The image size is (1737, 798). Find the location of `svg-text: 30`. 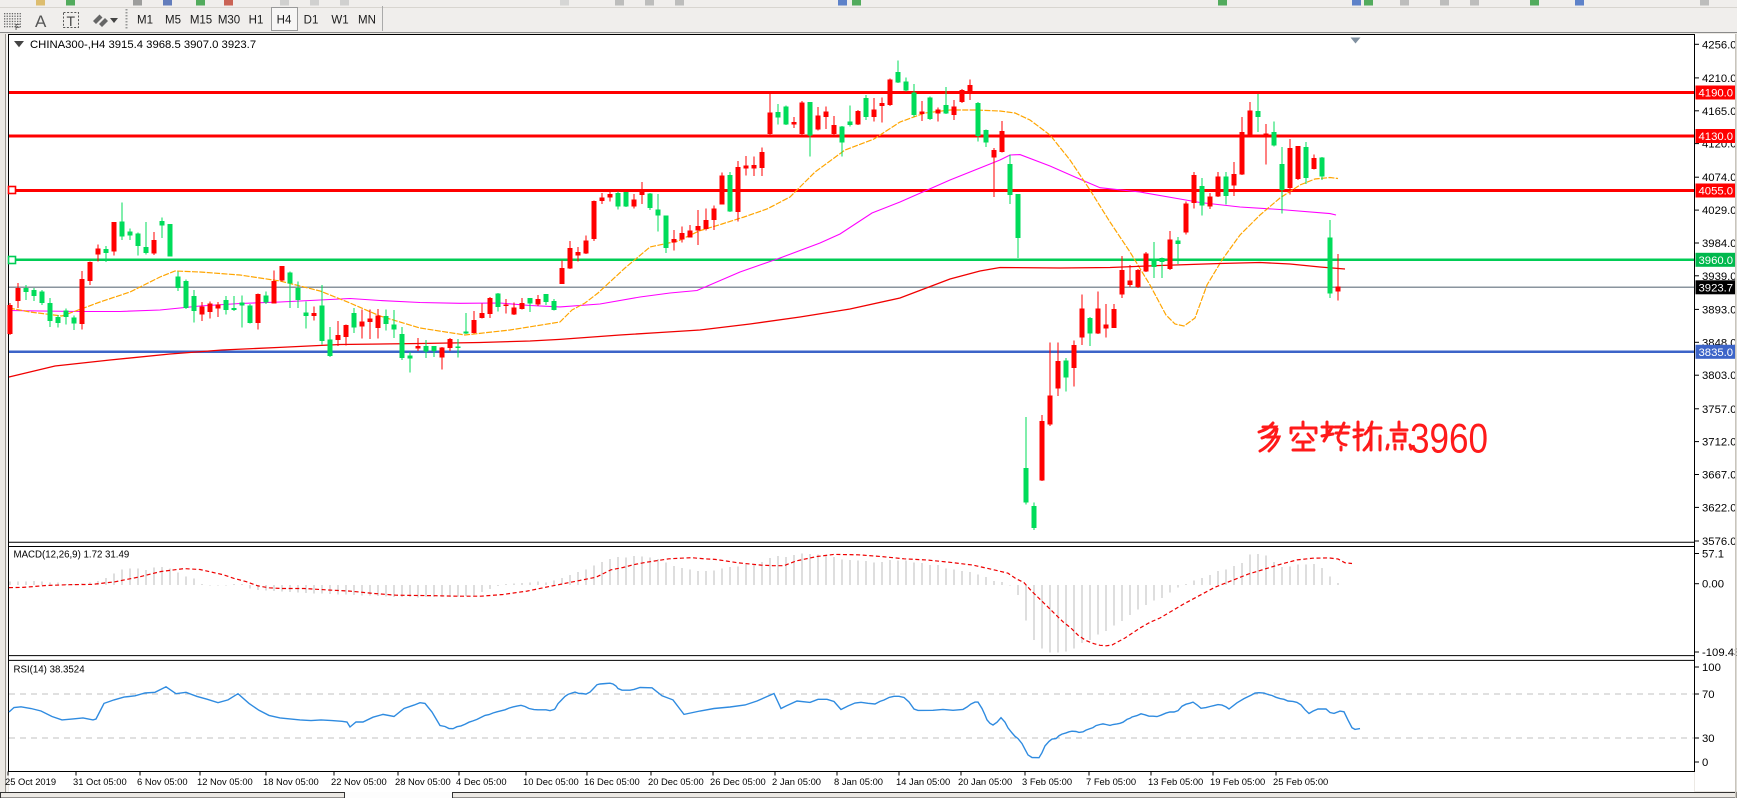

svg-text: 30 is located at coordinates (1708, 739).